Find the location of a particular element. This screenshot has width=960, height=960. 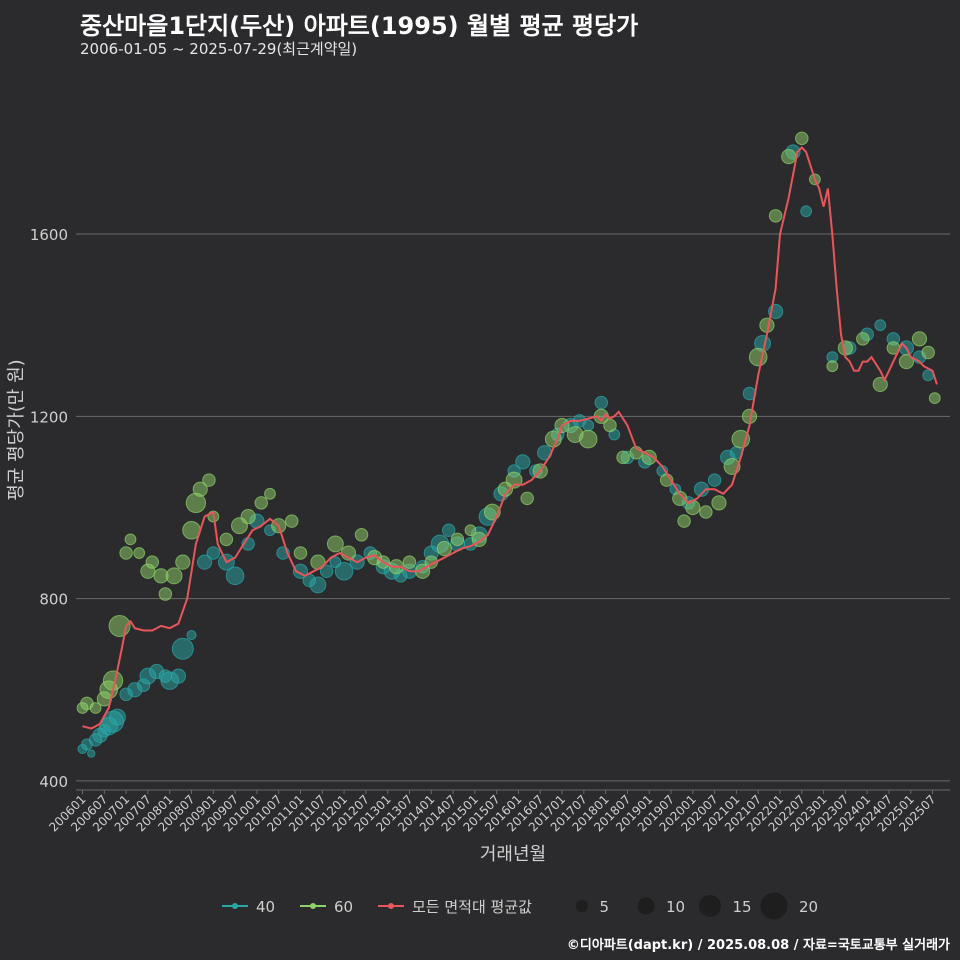

y-axis: 400 800 1200 1600 is located at coordinates (49, 508).